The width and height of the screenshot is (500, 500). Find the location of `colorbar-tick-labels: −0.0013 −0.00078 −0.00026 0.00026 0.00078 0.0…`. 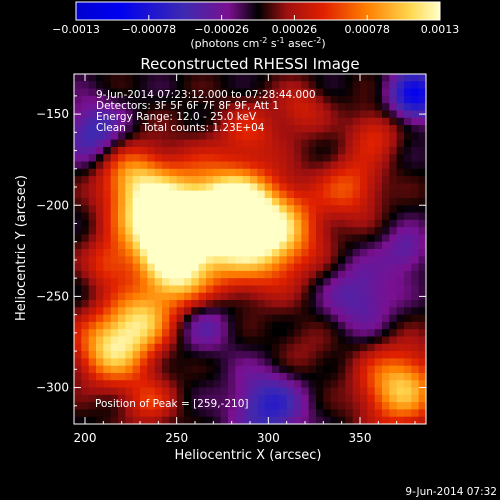

colorbar-tick-labels: −0.0013 −0.00078 −0.00026 0.00026 0.00078 0.0… is located at coordinates (255, 29).